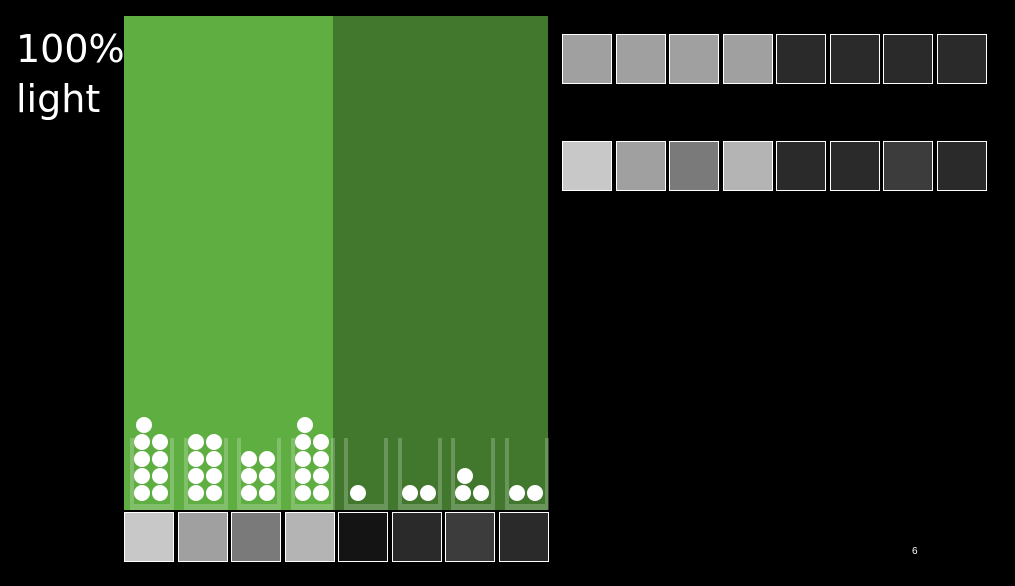 This screenshot has width=1015, height=586. Describe the element at coordinates (70, 49) in the screenshot. I see `title-percent: 100%` at that location.